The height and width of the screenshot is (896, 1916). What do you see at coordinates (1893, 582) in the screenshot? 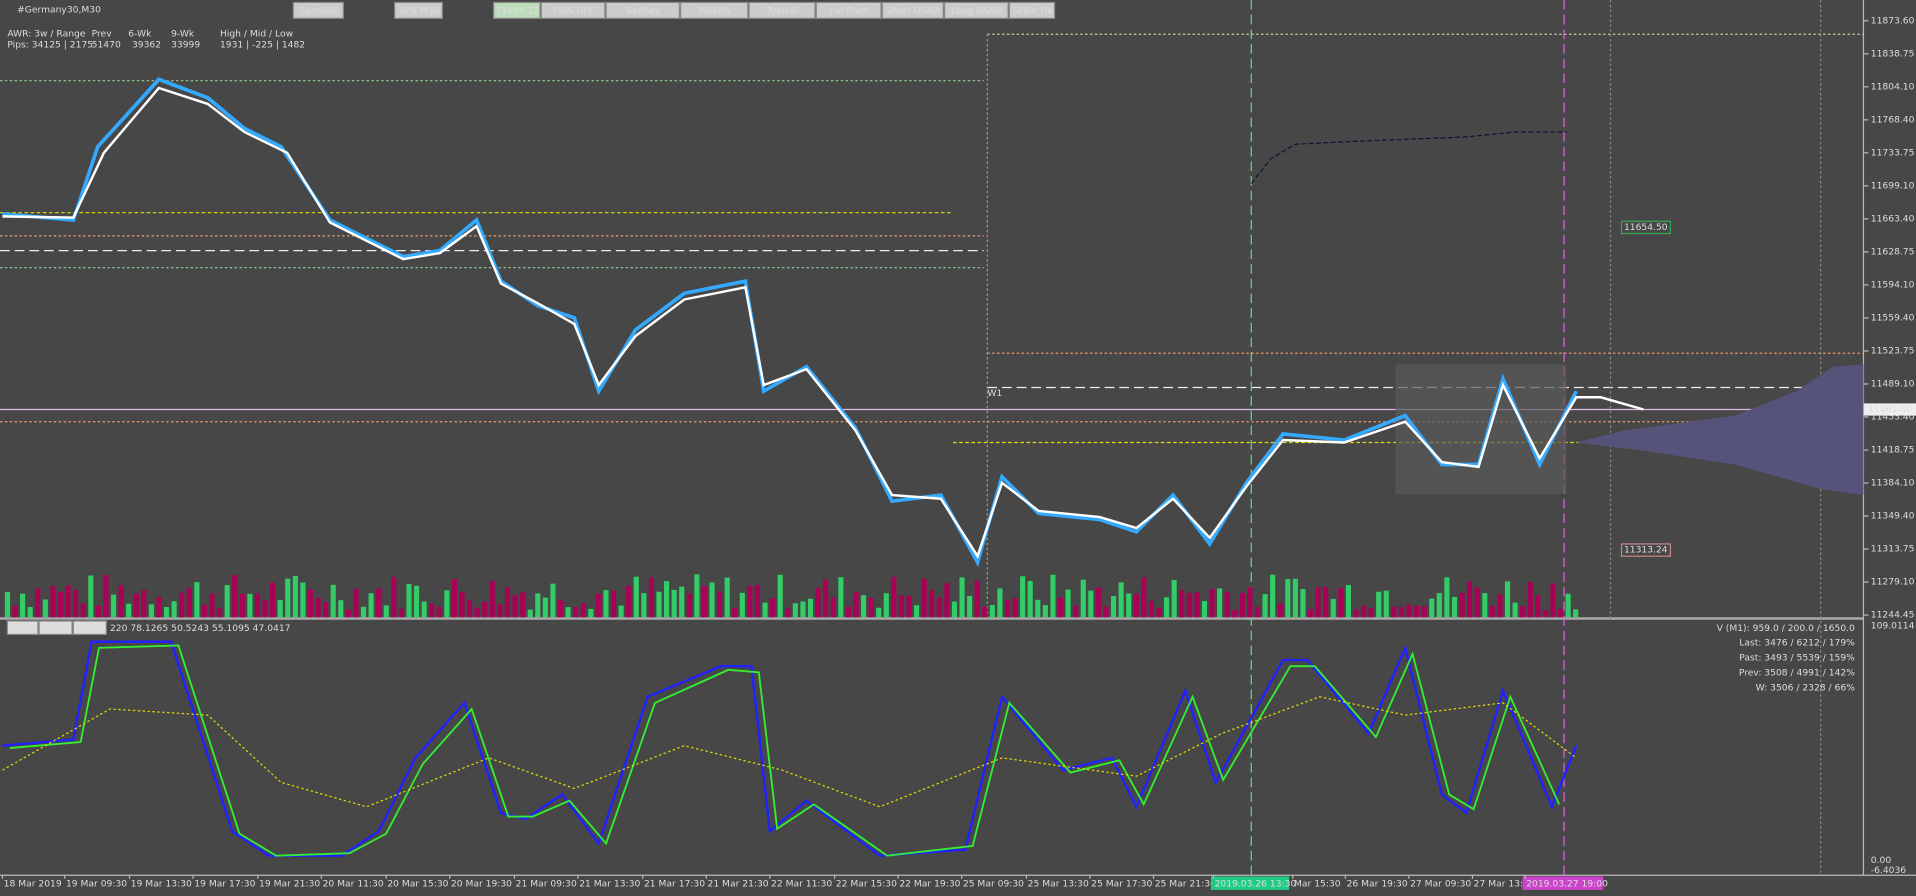
I see `price-label: 11279.10` at bounding box center [1893, 582].